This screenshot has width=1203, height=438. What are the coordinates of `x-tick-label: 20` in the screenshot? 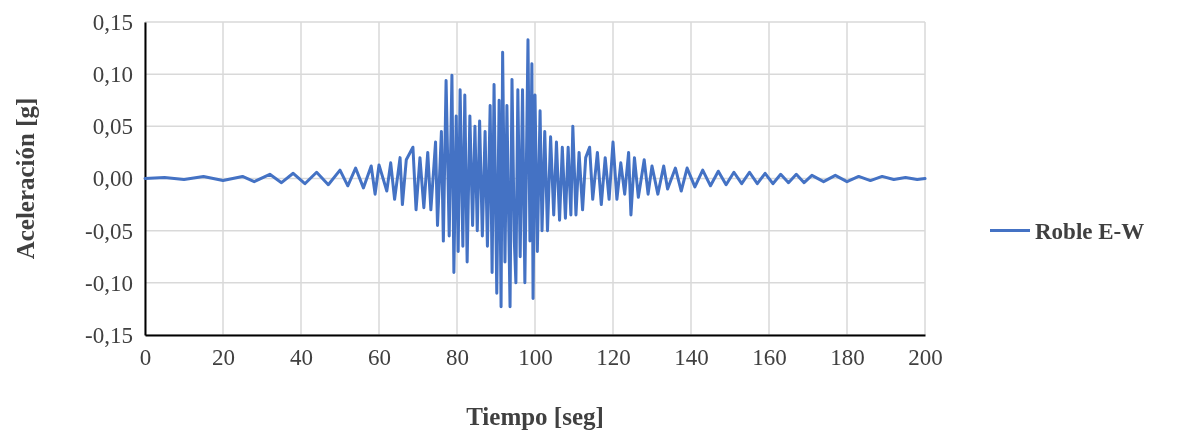 It's located at (223, 358).